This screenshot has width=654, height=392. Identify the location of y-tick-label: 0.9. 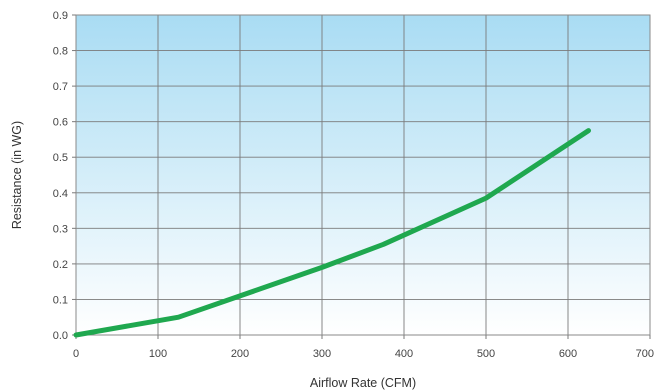
(60, 16).